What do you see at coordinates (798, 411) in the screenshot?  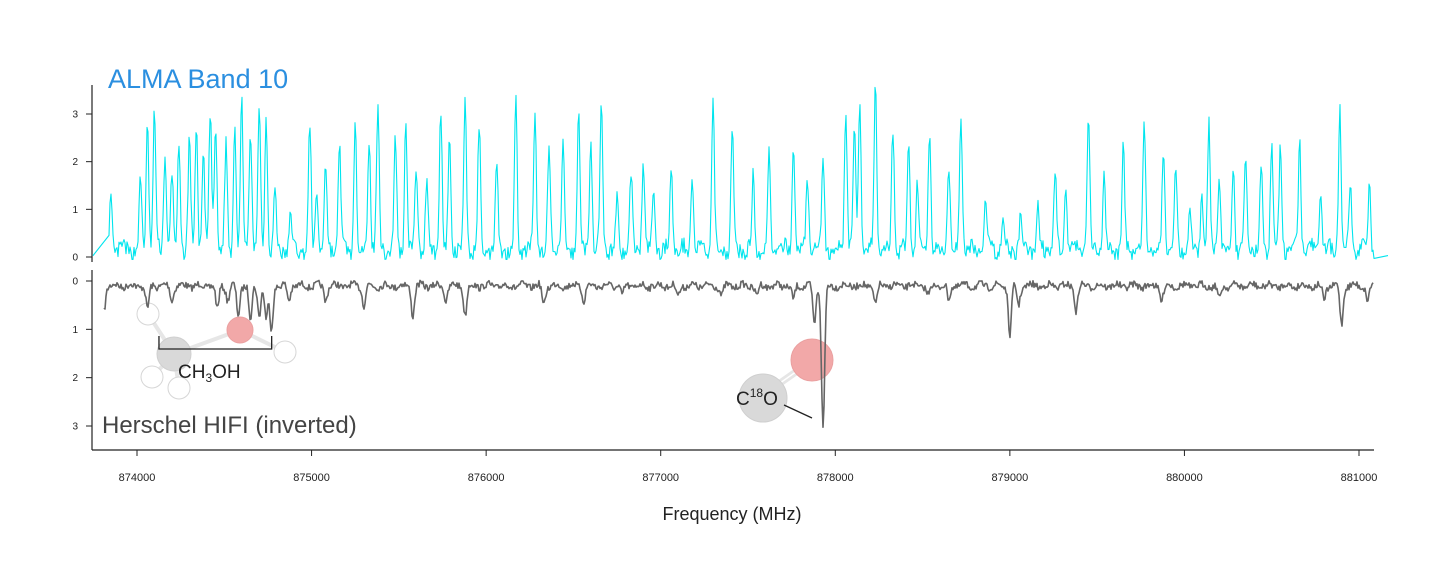 I see `c18o-pointer` at bounding box center [798, 411].